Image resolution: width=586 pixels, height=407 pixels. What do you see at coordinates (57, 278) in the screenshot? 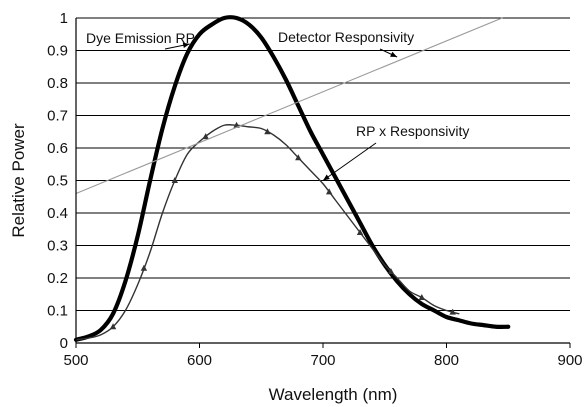
I see `y-tick-label: 0.2` at bounding box center [57, 278].